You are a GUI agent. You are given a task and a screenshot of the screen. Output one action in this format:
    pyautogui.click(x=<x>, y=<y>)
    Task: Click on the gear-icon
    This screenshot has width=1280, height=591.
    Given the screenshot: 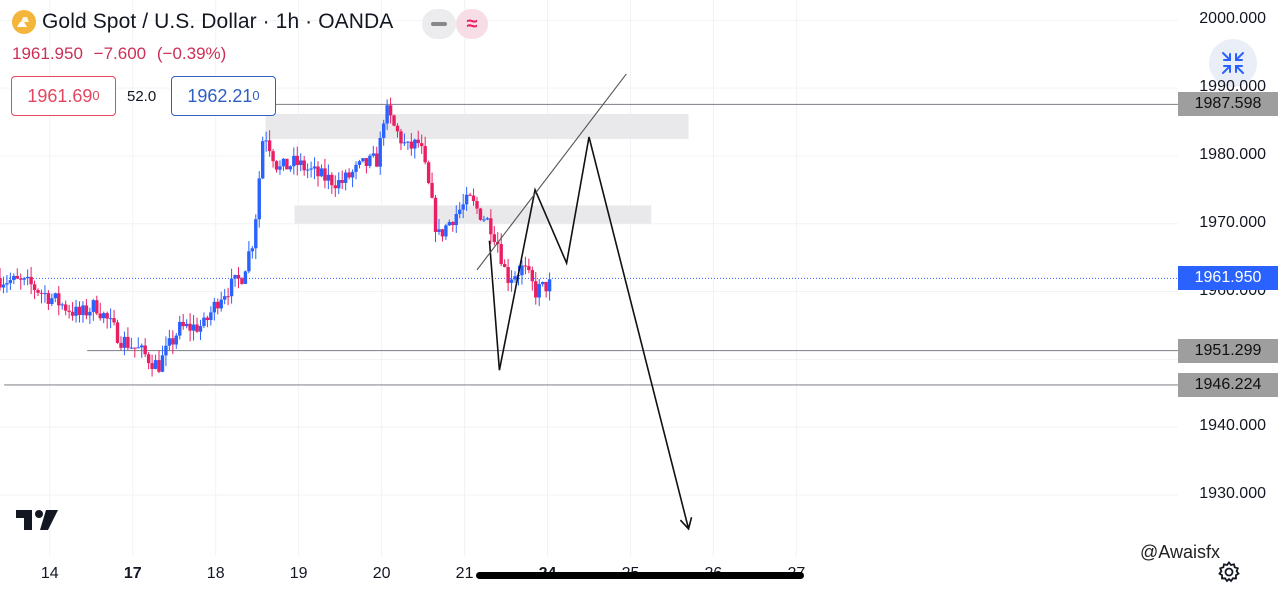 What is the action you would take?
    pyautogui.click(x=1229, y=574)
    